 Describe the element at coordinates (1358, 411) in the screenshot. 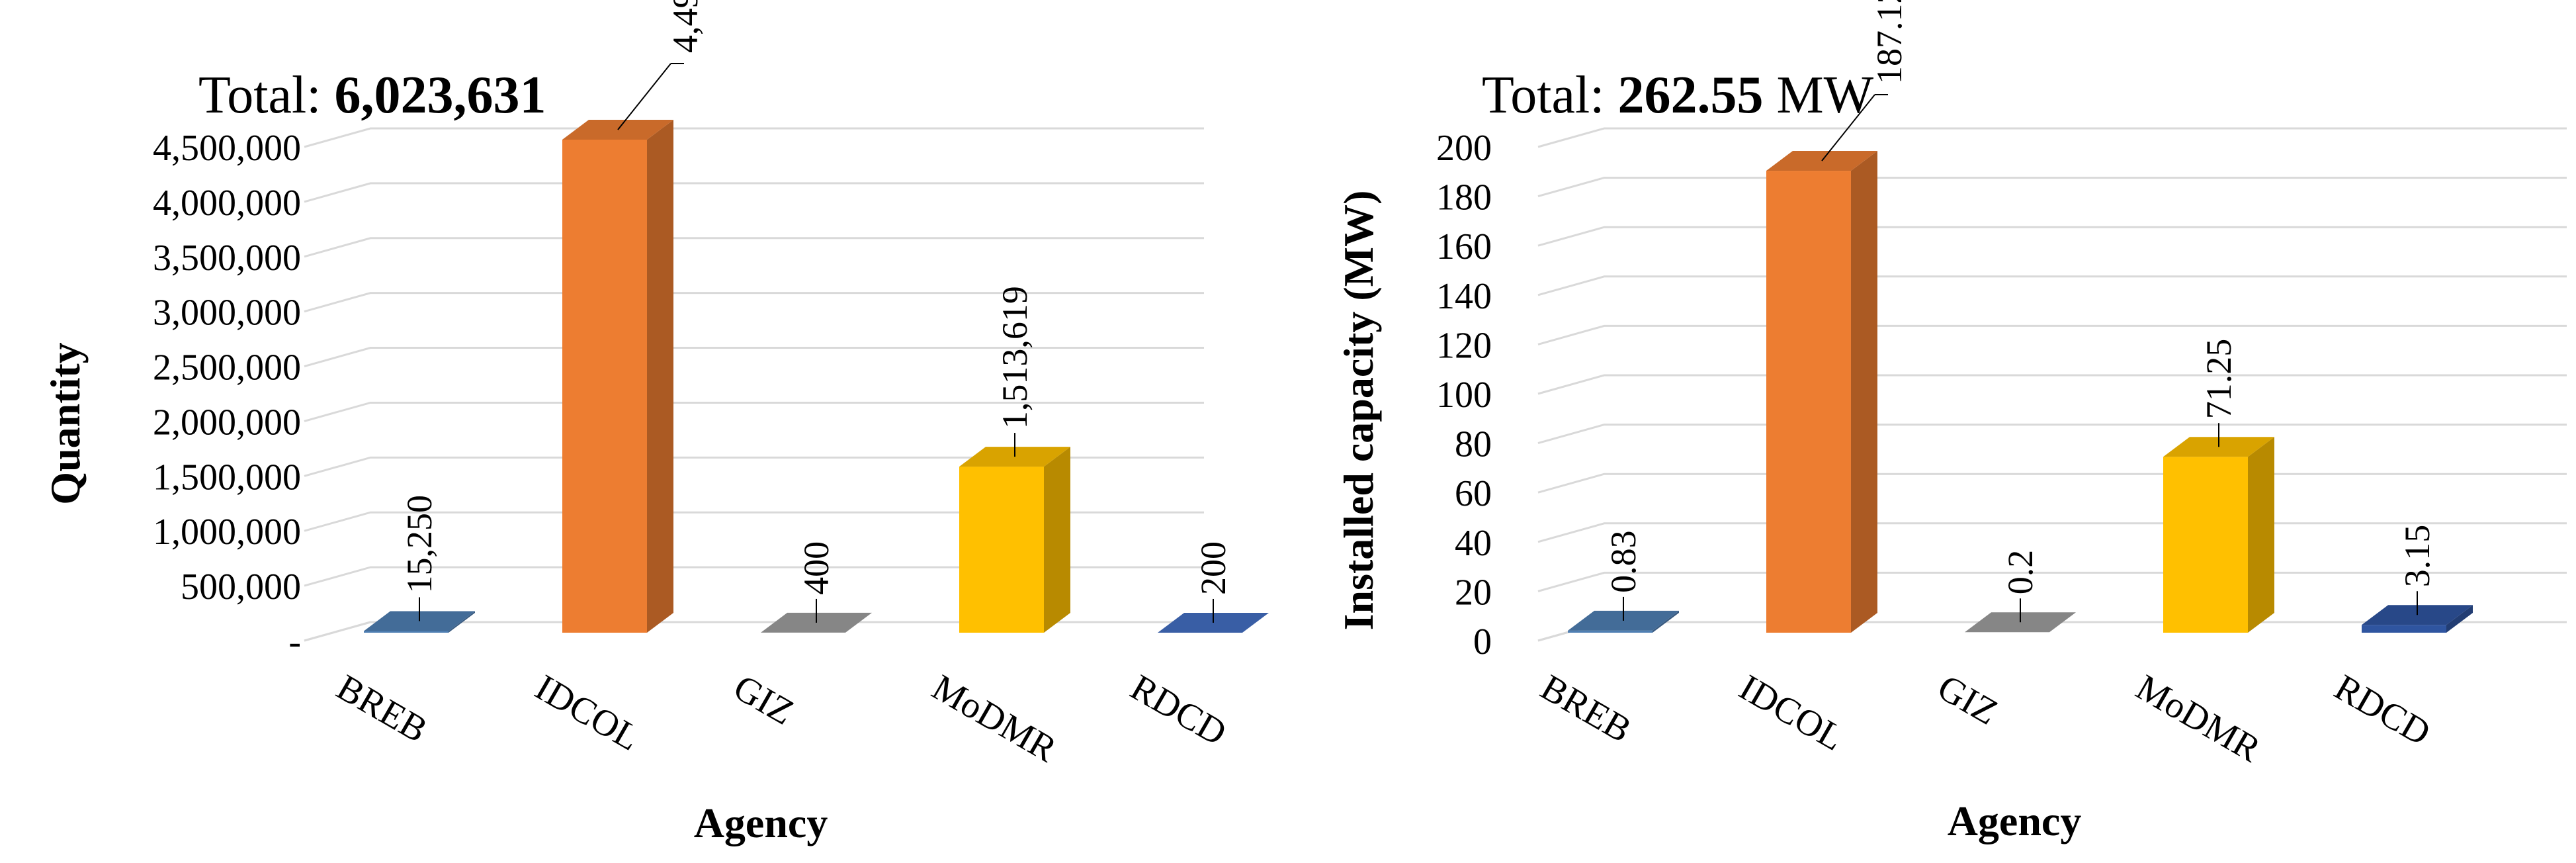

I see `y-axis-label: Installed capacity (MW)` at that location.